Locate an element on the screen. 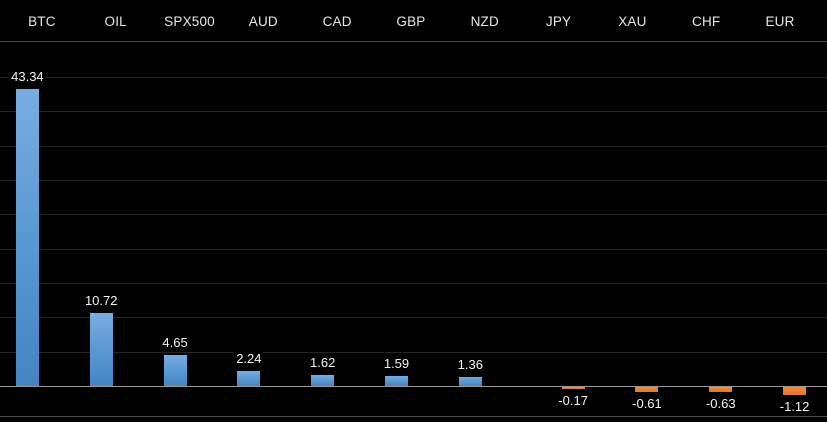 Image resolution: width=827 pixels, height=422 pixels. column-header-eur: EUR is located at coordinates (780, 21).